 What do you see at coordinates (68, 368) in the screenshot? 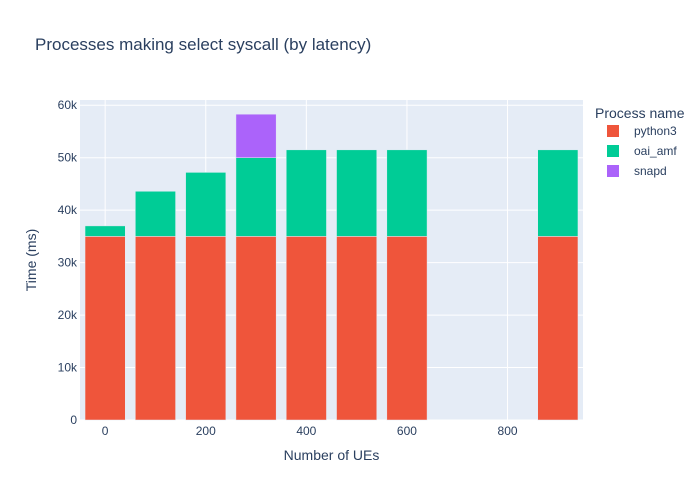
I see `y-tick-label: 10k` at bounding box center [68, 368].